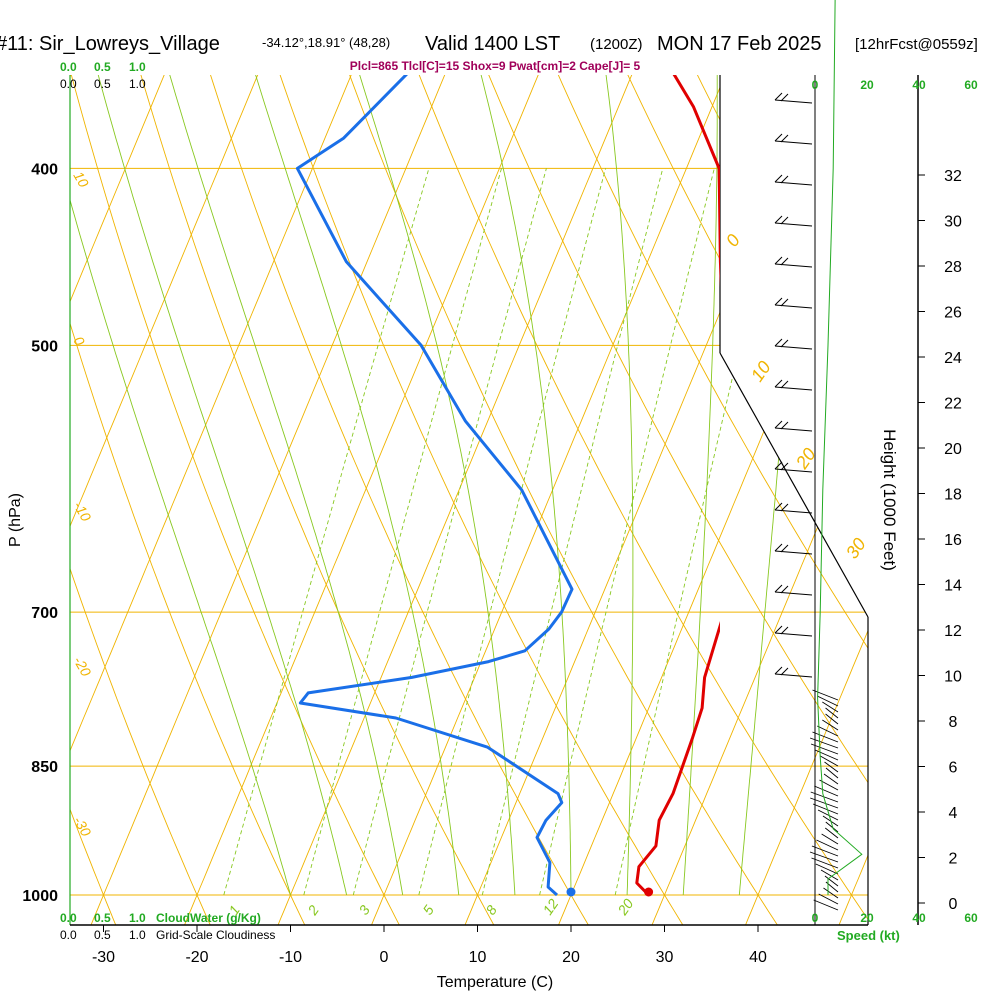  What do you see at coordinates (571, 957) in the screenshot?
I see `x-tick-label: 20` at bounding box center [571, 957].